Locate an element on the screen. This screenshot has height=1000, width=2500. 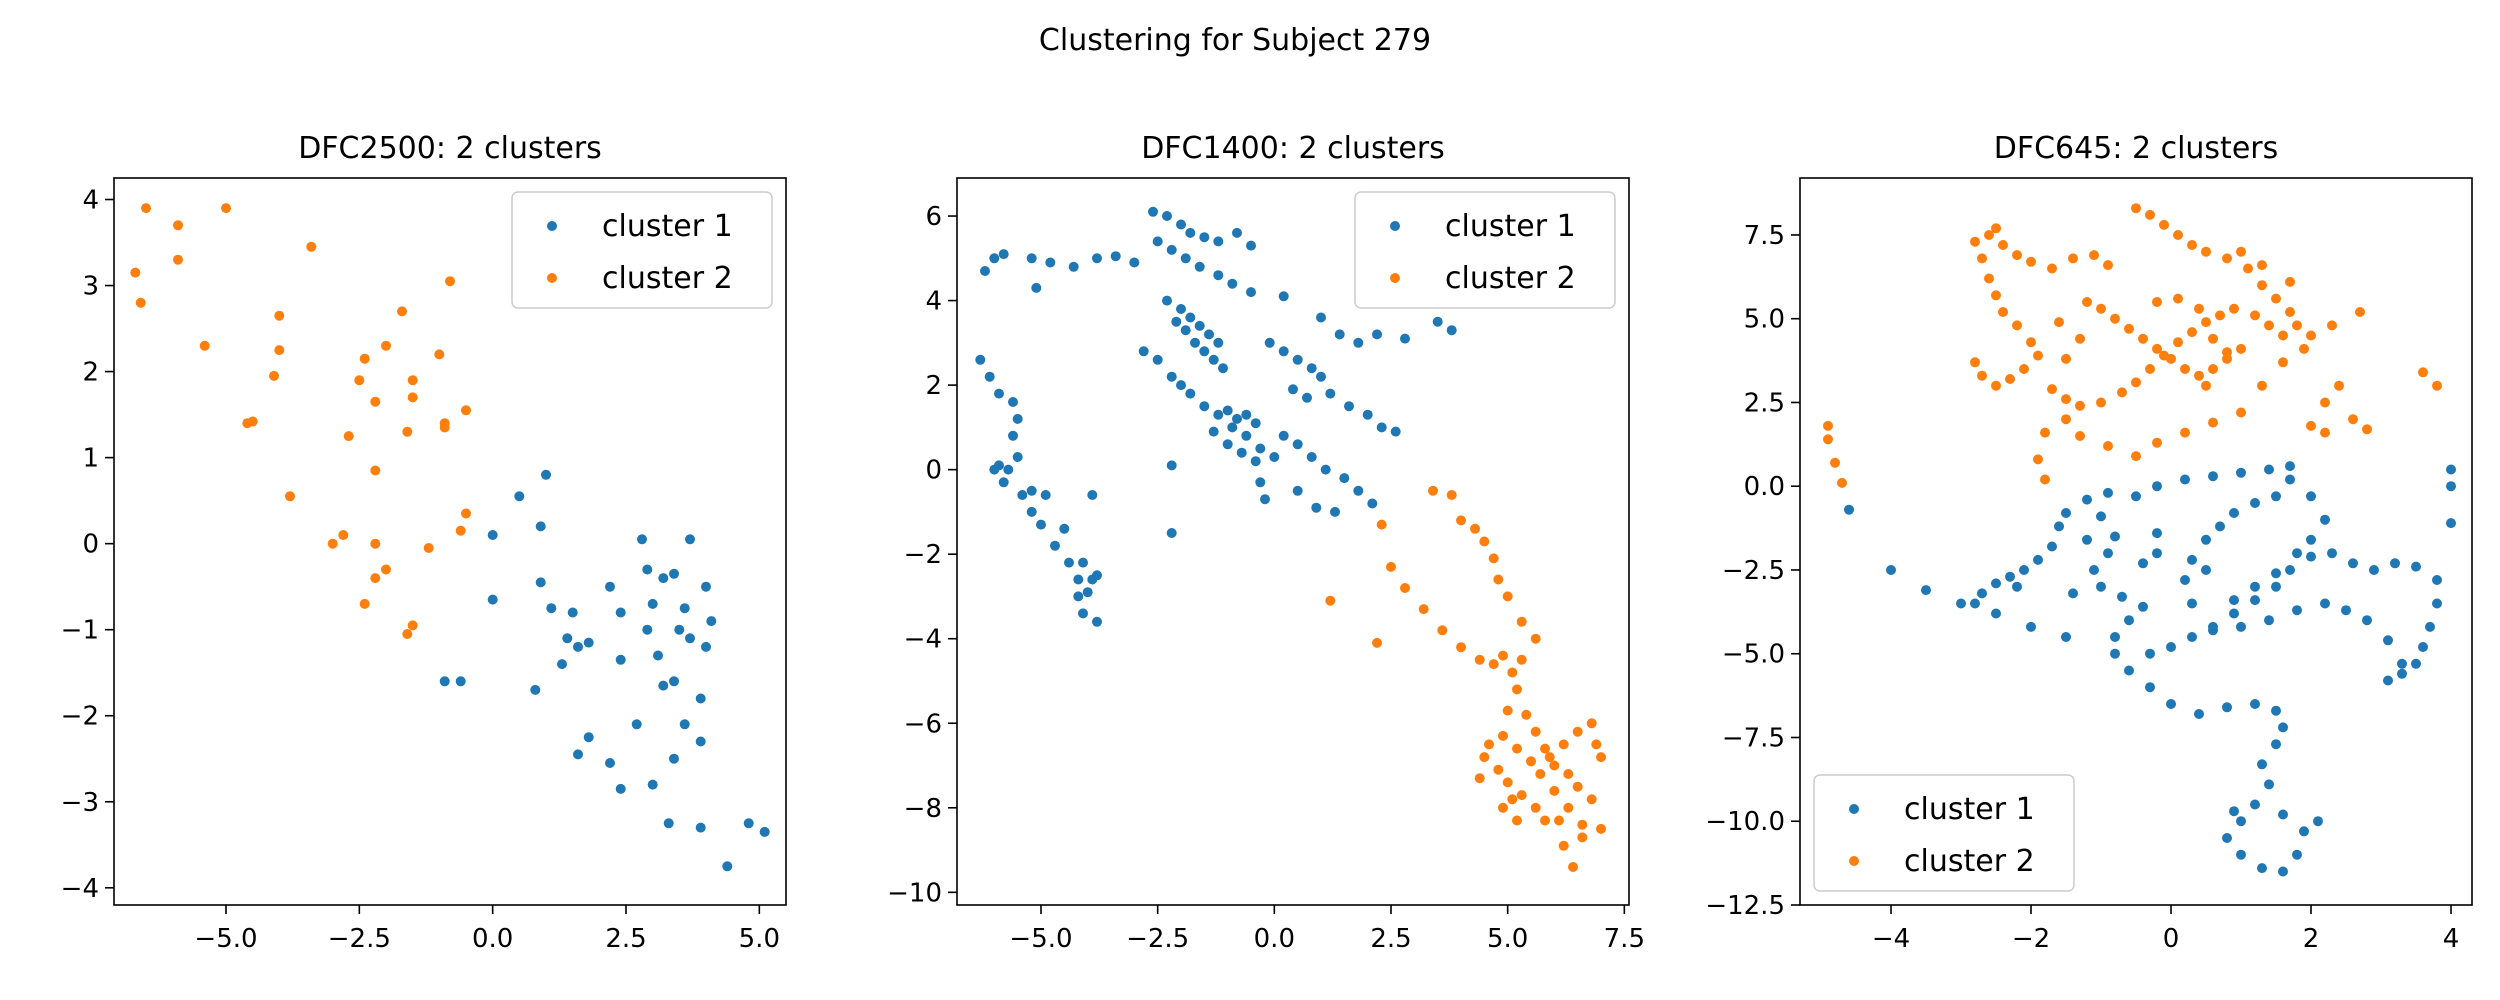
chart-title: DFC1400: 2 clusters is located at coordinates (1293, 148).